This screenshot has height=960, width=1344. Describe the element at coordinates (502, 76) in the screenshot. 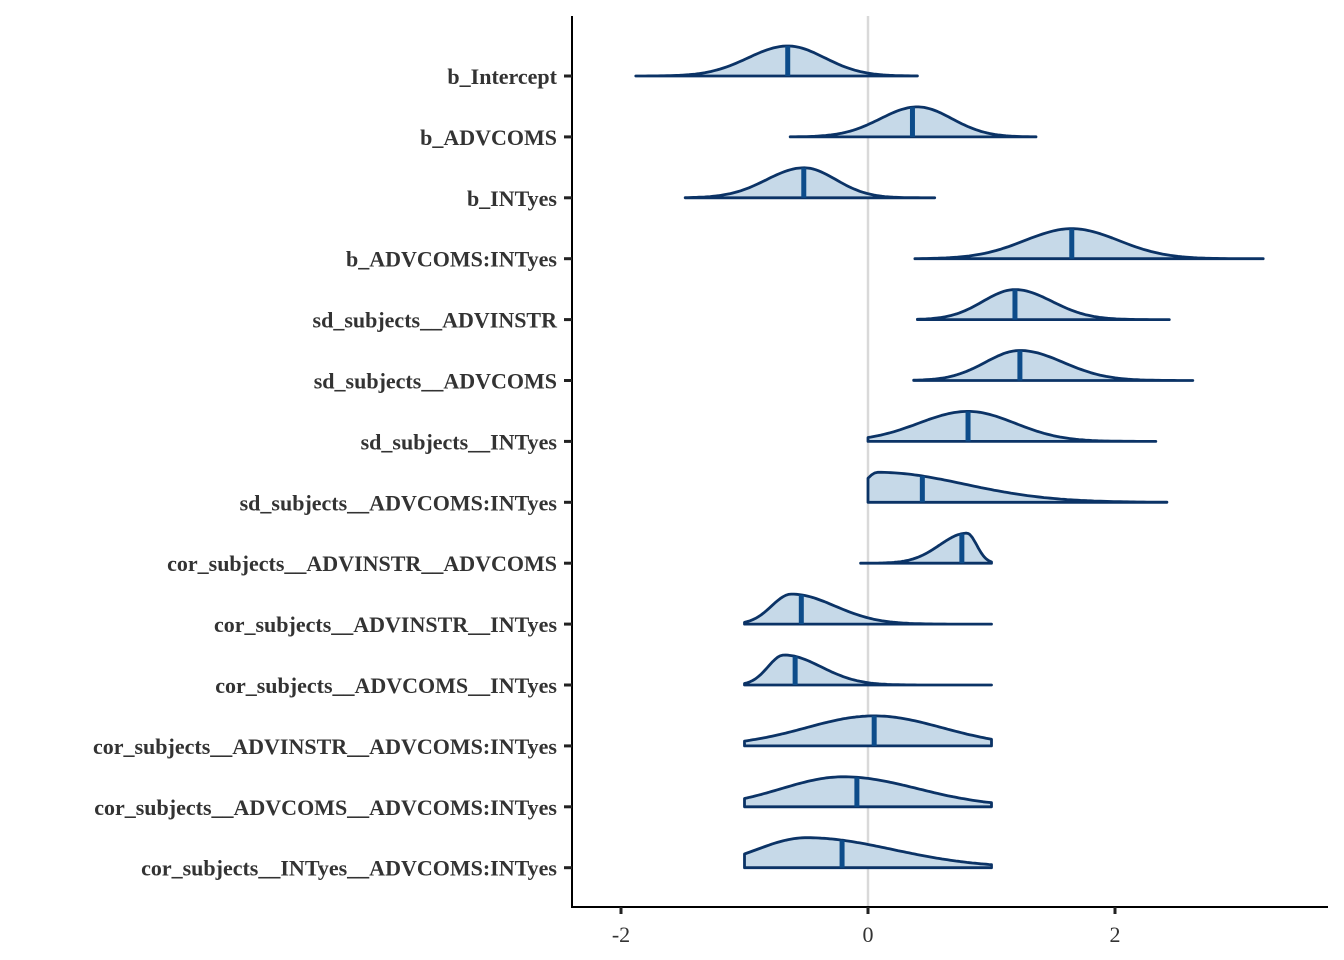

I see `y-tick-label: b_Intercept` at that location.